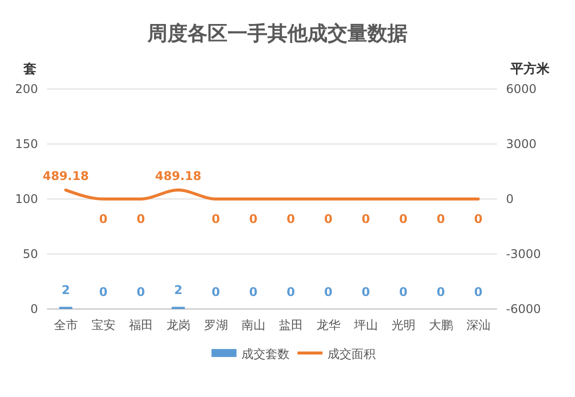  What do you see at coordinates (277, 33) in the screenshot?
I see `chart-title: 周度各区一手其他成交量数据` at bounding box center [277, 33].